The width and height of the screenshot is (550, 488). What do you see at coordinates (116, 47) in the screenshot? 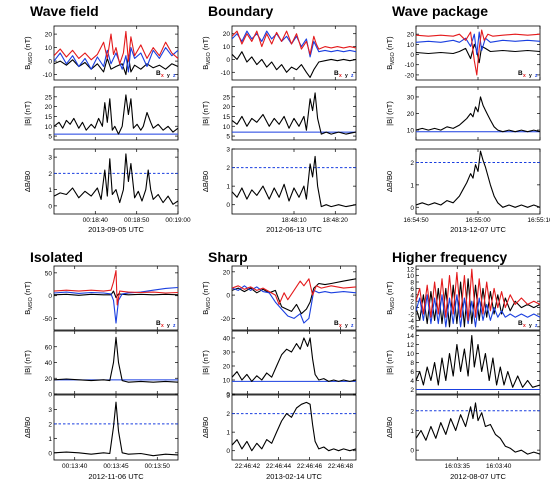
I see `series-bx` at bounding box center [116, 47].